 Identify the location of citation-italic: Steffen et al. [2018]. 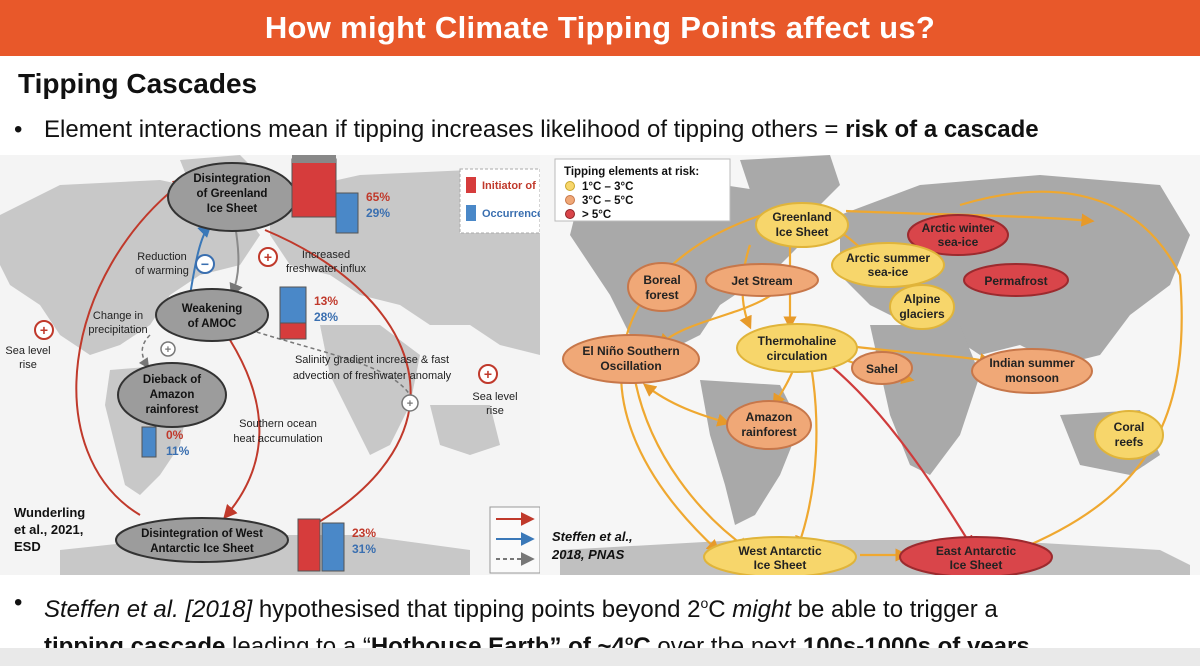
(148, 609).